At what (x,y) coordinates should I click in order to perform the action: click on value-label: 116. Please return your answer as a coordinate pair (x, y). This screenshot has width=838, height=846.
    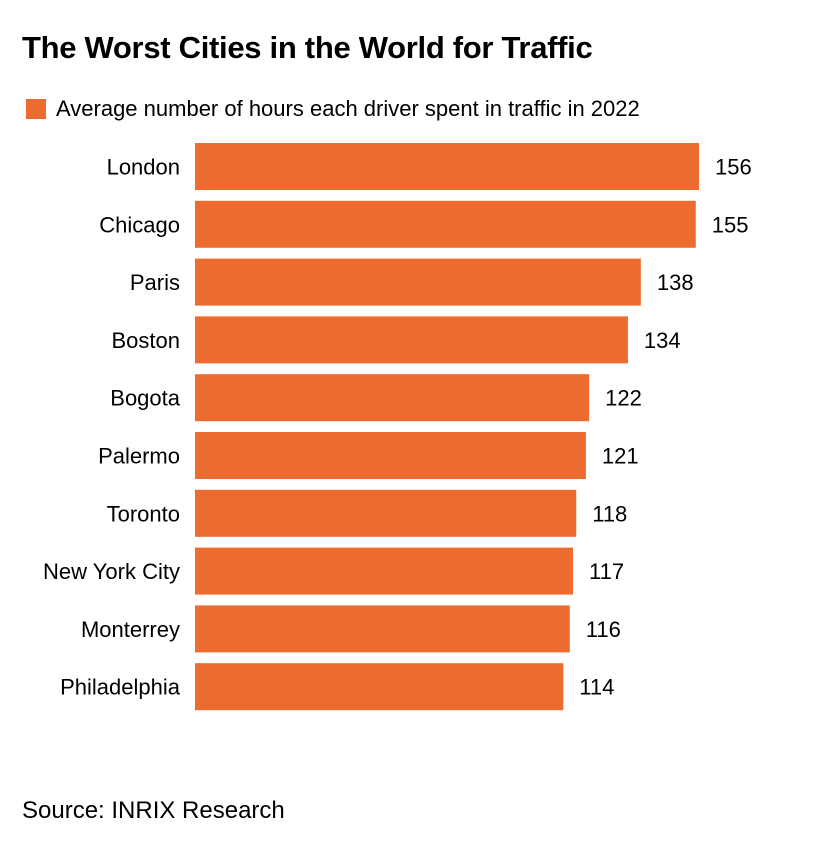
    Looking at the image, I should click on (603, 629).